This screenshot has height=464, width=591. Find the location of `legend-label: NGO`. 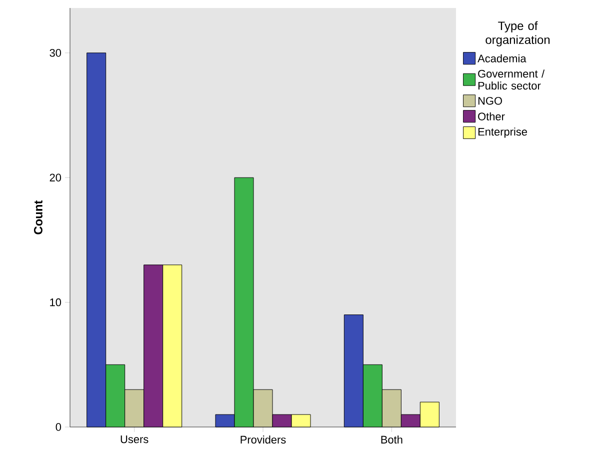

legend-label: NGO is located at coordinates (490, 100).